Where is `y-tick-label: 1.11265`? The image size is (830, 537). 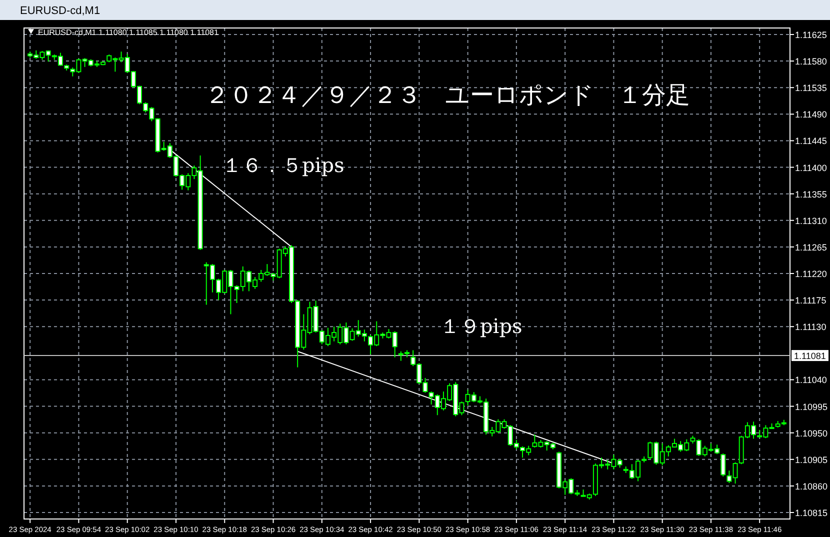
y-tick-label: 1.11265 is located at coordinates (811, 247).